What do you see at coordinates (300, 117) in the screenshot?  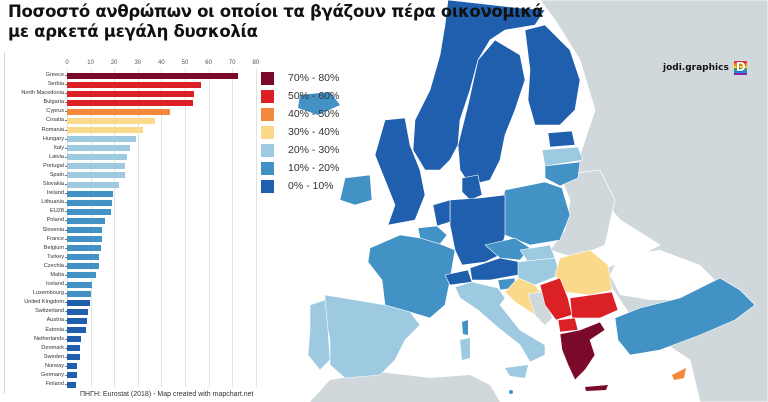 I see `legend-item: 40% - 50%` at bounding box center [300, 117].